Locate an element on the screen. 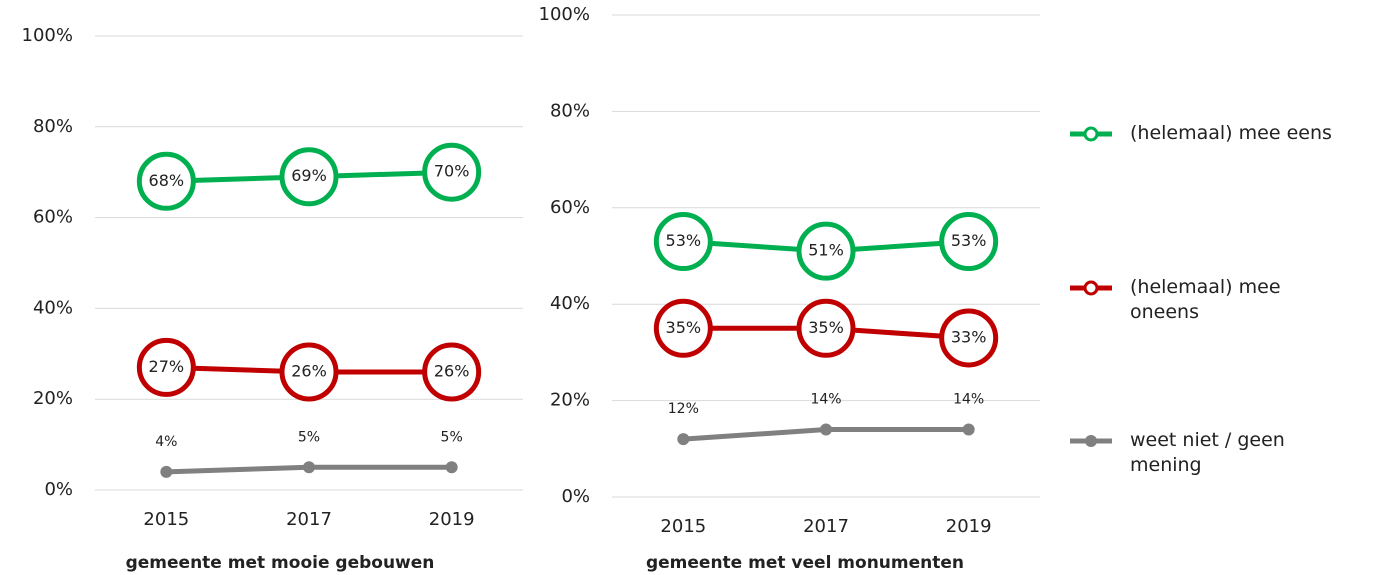  data-label: 12% is located at coordinates (683, 409).